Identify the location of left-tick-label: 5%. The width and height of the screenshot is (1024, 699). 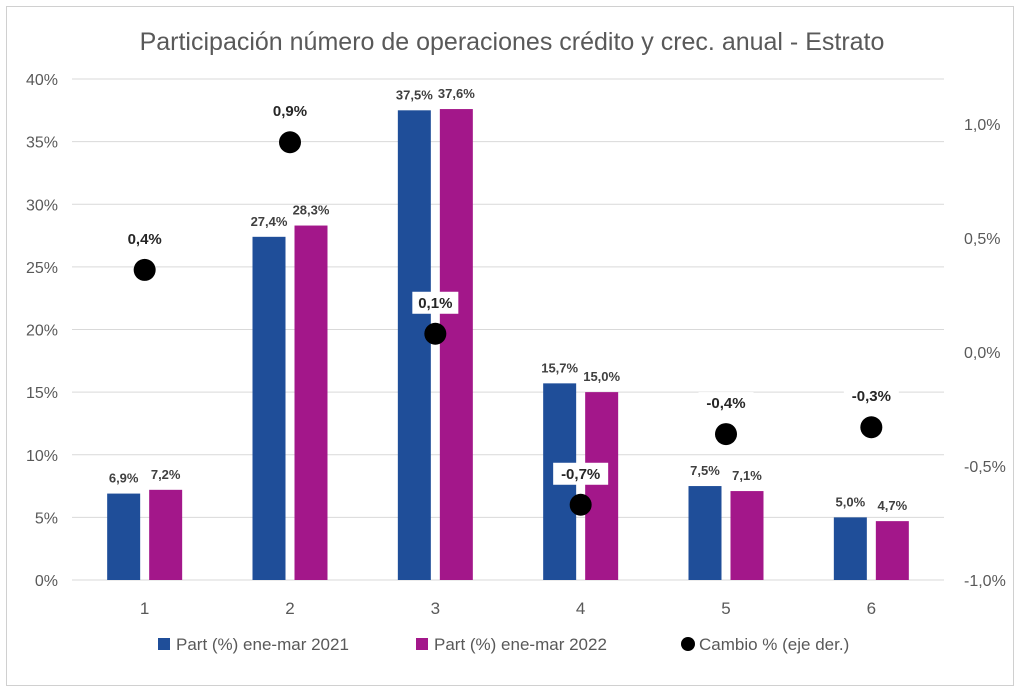
(46, 518).